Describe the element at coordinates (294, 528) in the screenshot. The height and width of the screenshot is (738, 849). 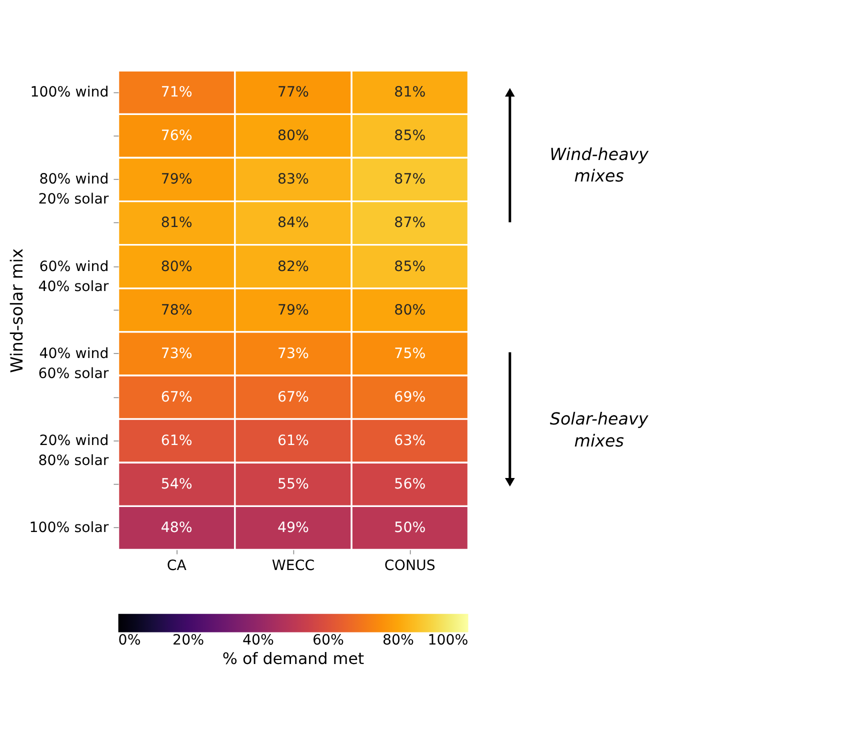
I see `data-label: 49%` at that location.